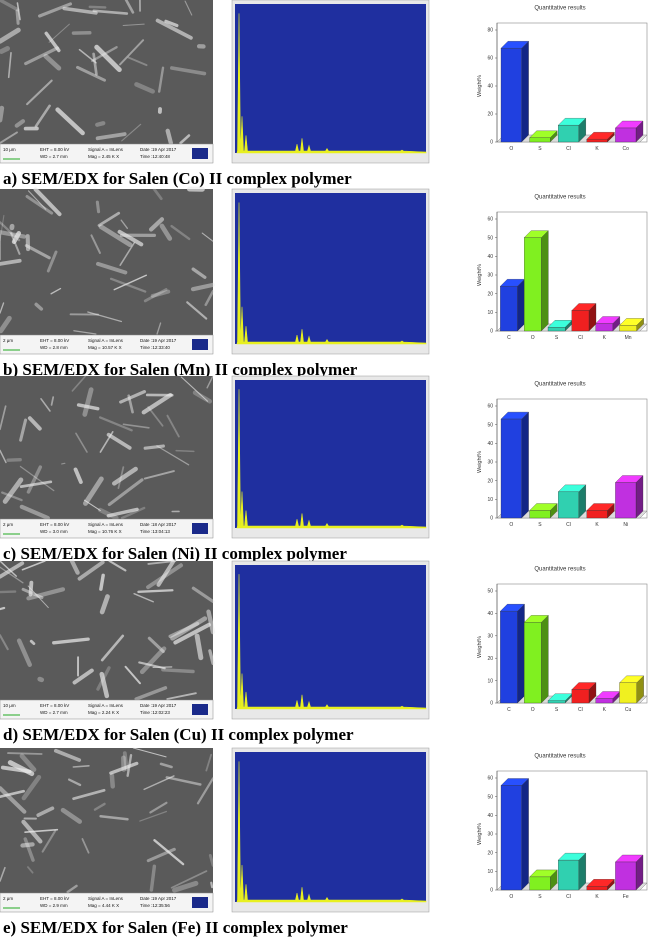  What do you see at coordinates (628, 710) in the screenshot?
I see `x-tick-label: Cu` at bounding box center [628, 710].